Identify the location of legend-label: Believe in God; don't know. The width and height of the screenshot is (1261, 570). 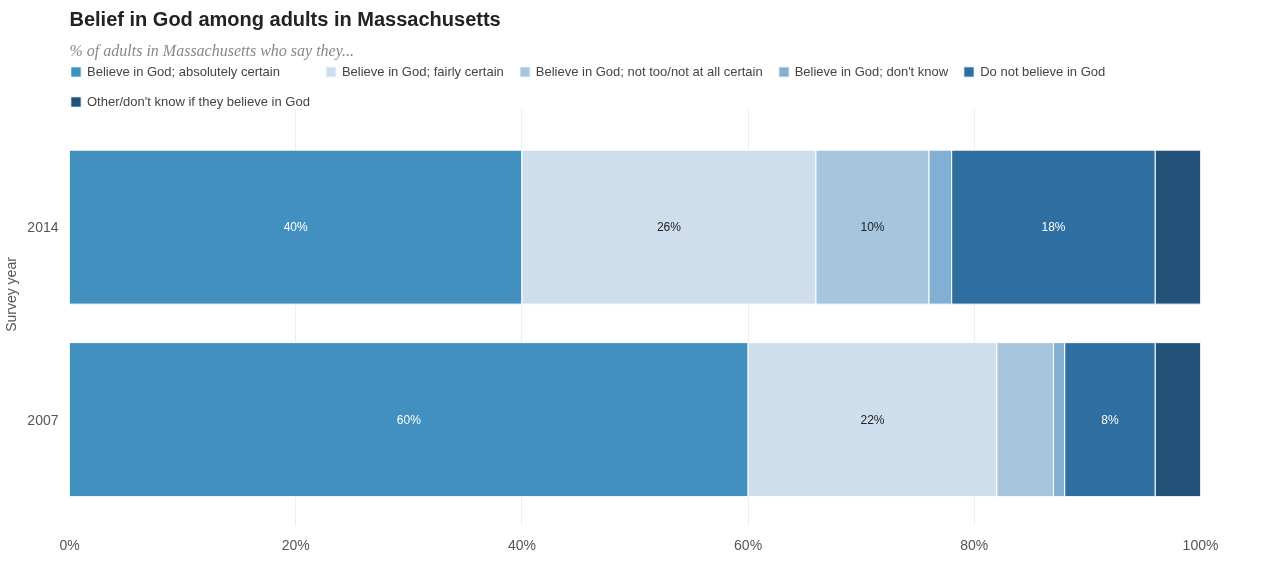
(871, 71).